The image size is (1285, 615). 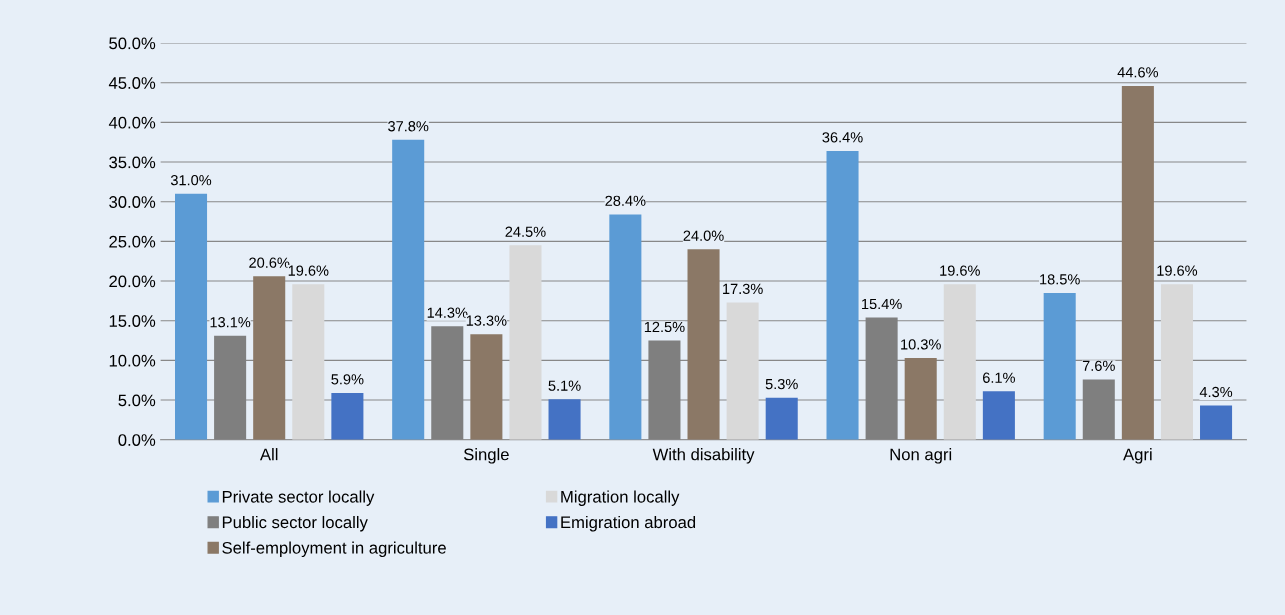 What do you see at coordinates (132, 321) in the screenshot?
I see `y-tick-label: 15.0%` at bounding box center [132, 321].